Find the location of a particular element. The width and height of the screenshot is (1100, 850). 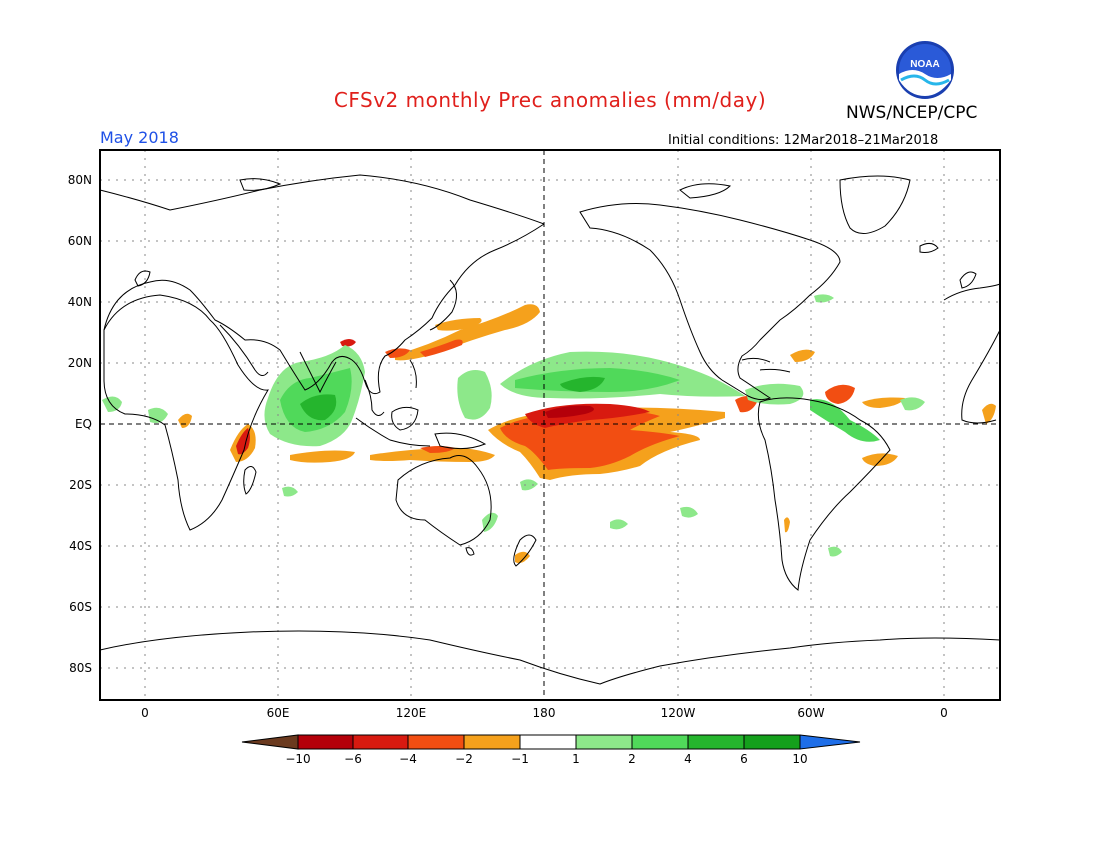

dry-patch-central-atlantic is located at coordinates (840, 394).